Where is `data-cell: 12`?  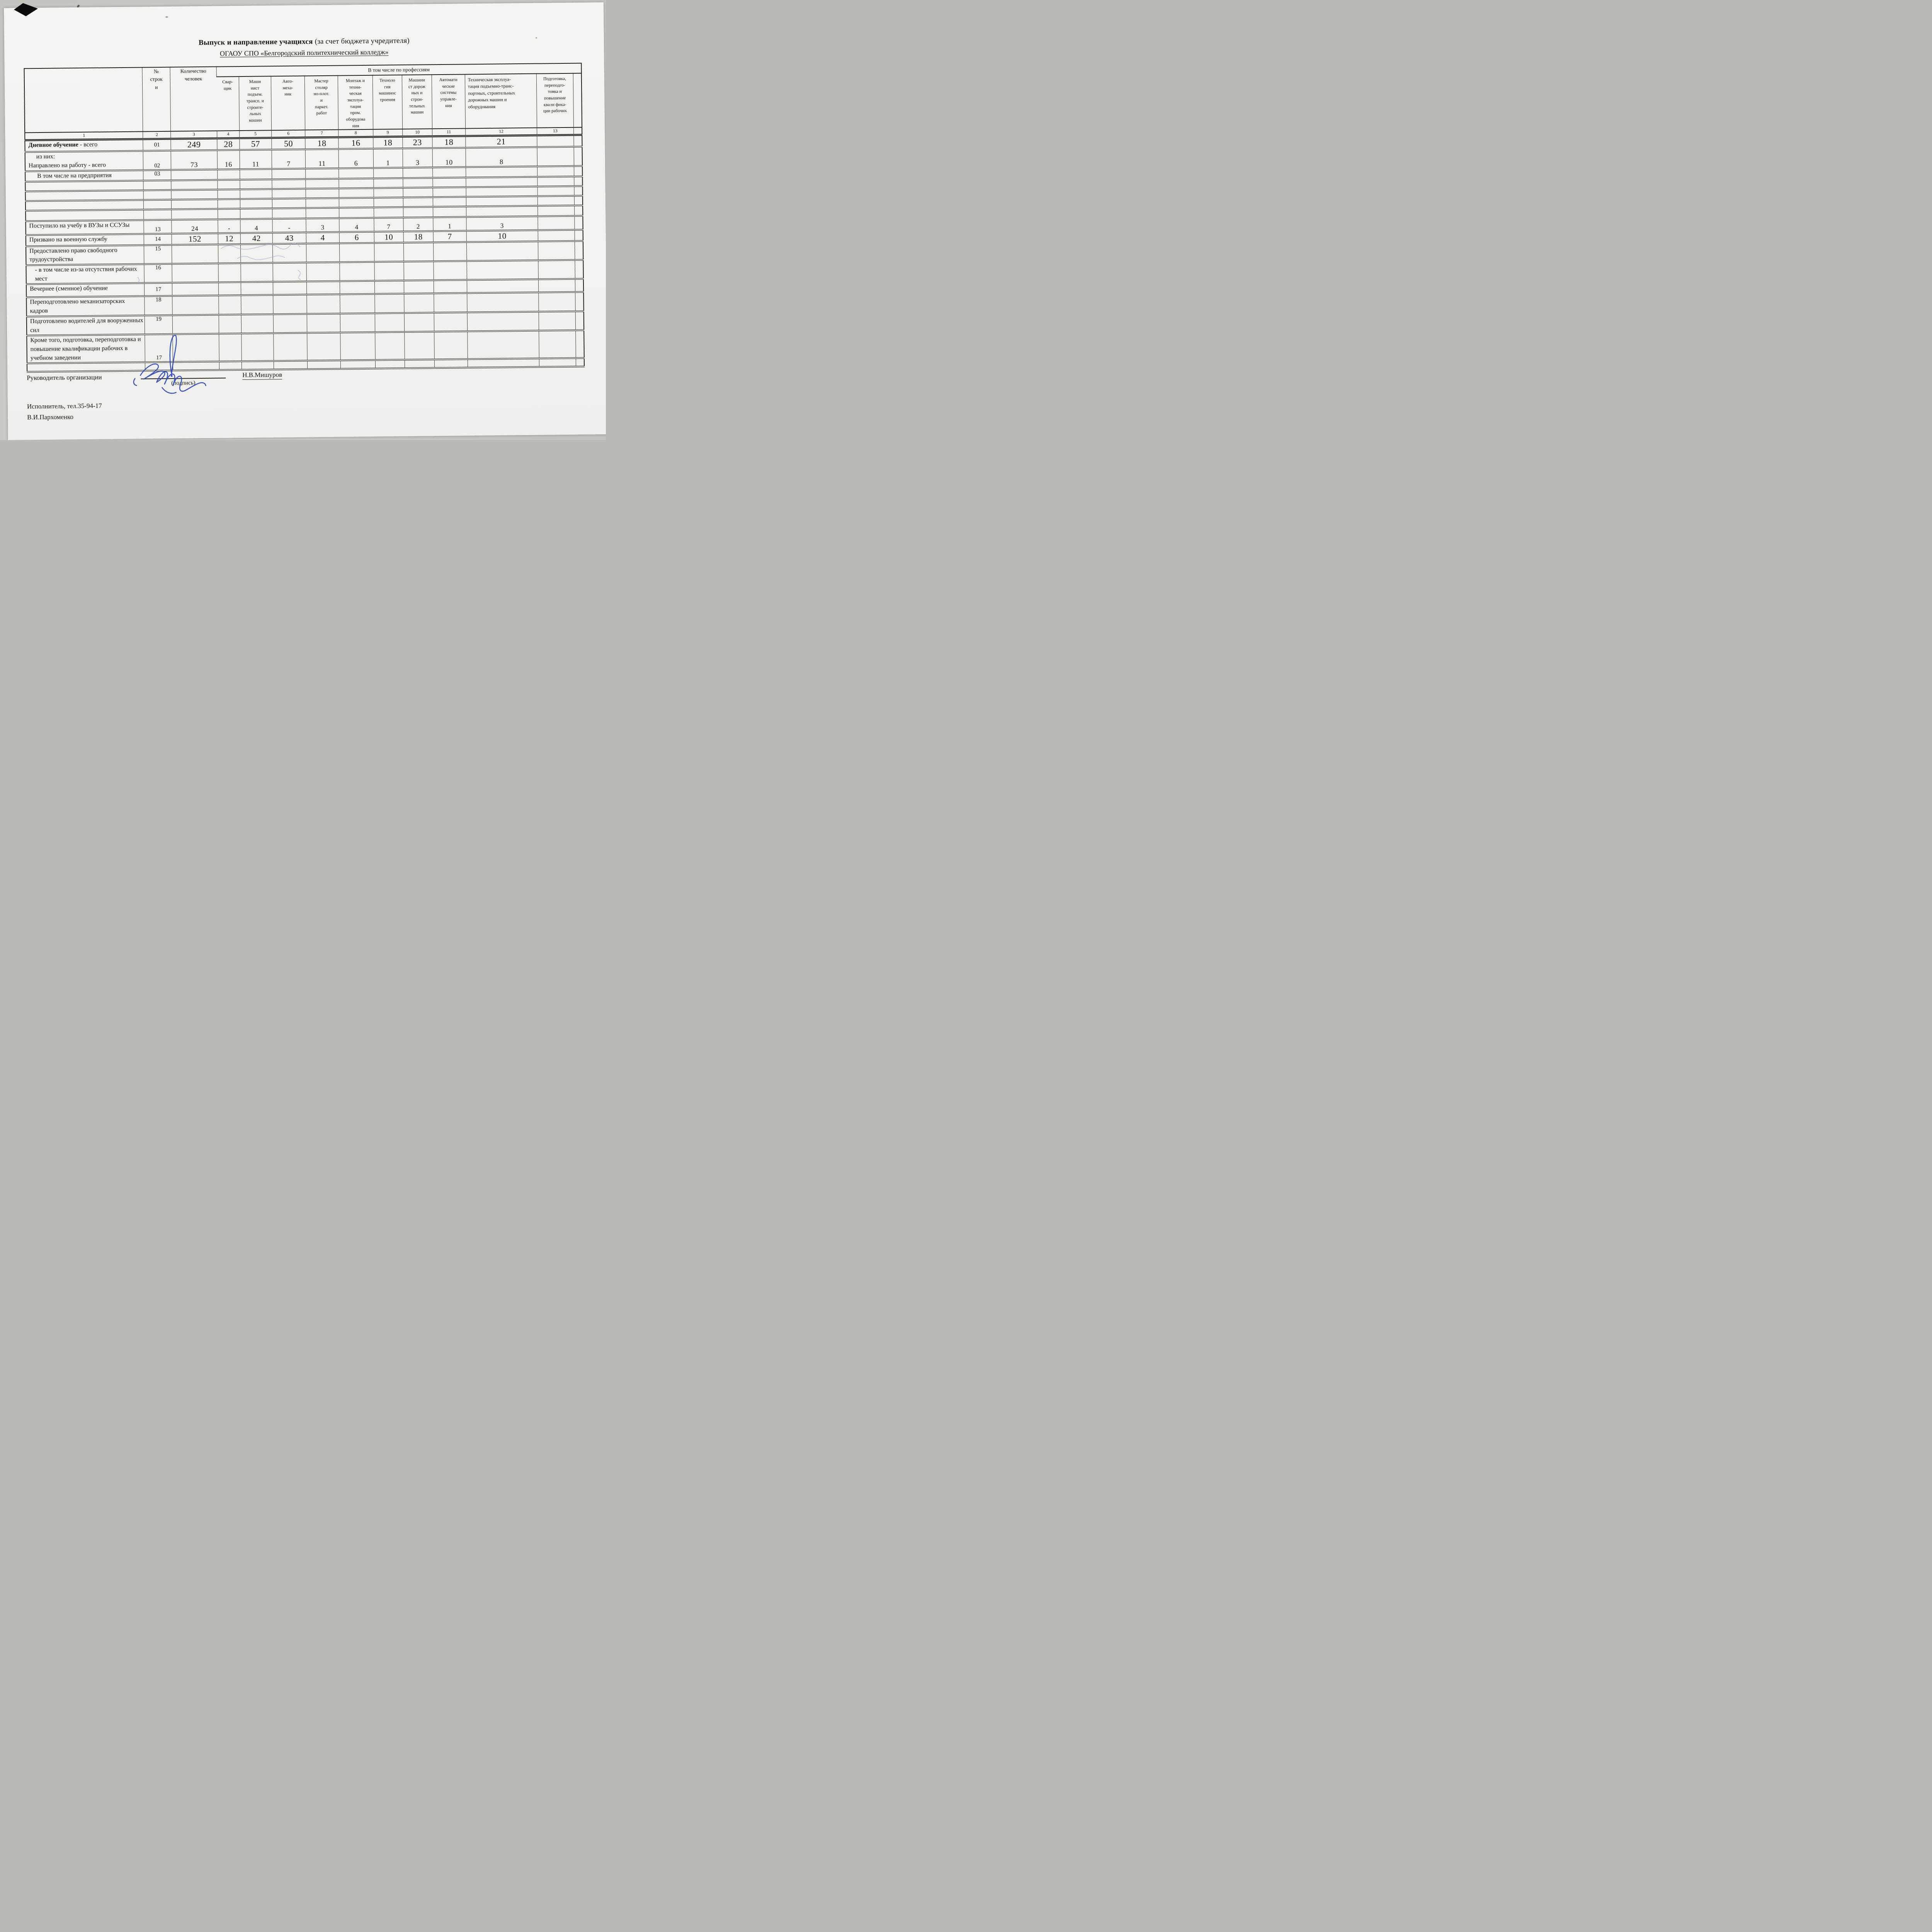 data-cell: 12 is located at coordinates (230, 239).